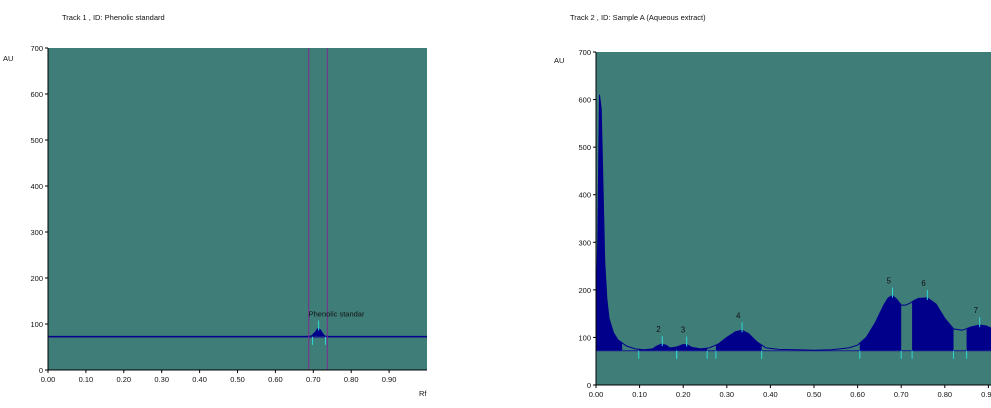 This screenshot has width=991, height=408. Describe the element at coordinates (41, 370) in the screenshot. I see `track-1-y-tick-label: 0` at that location.